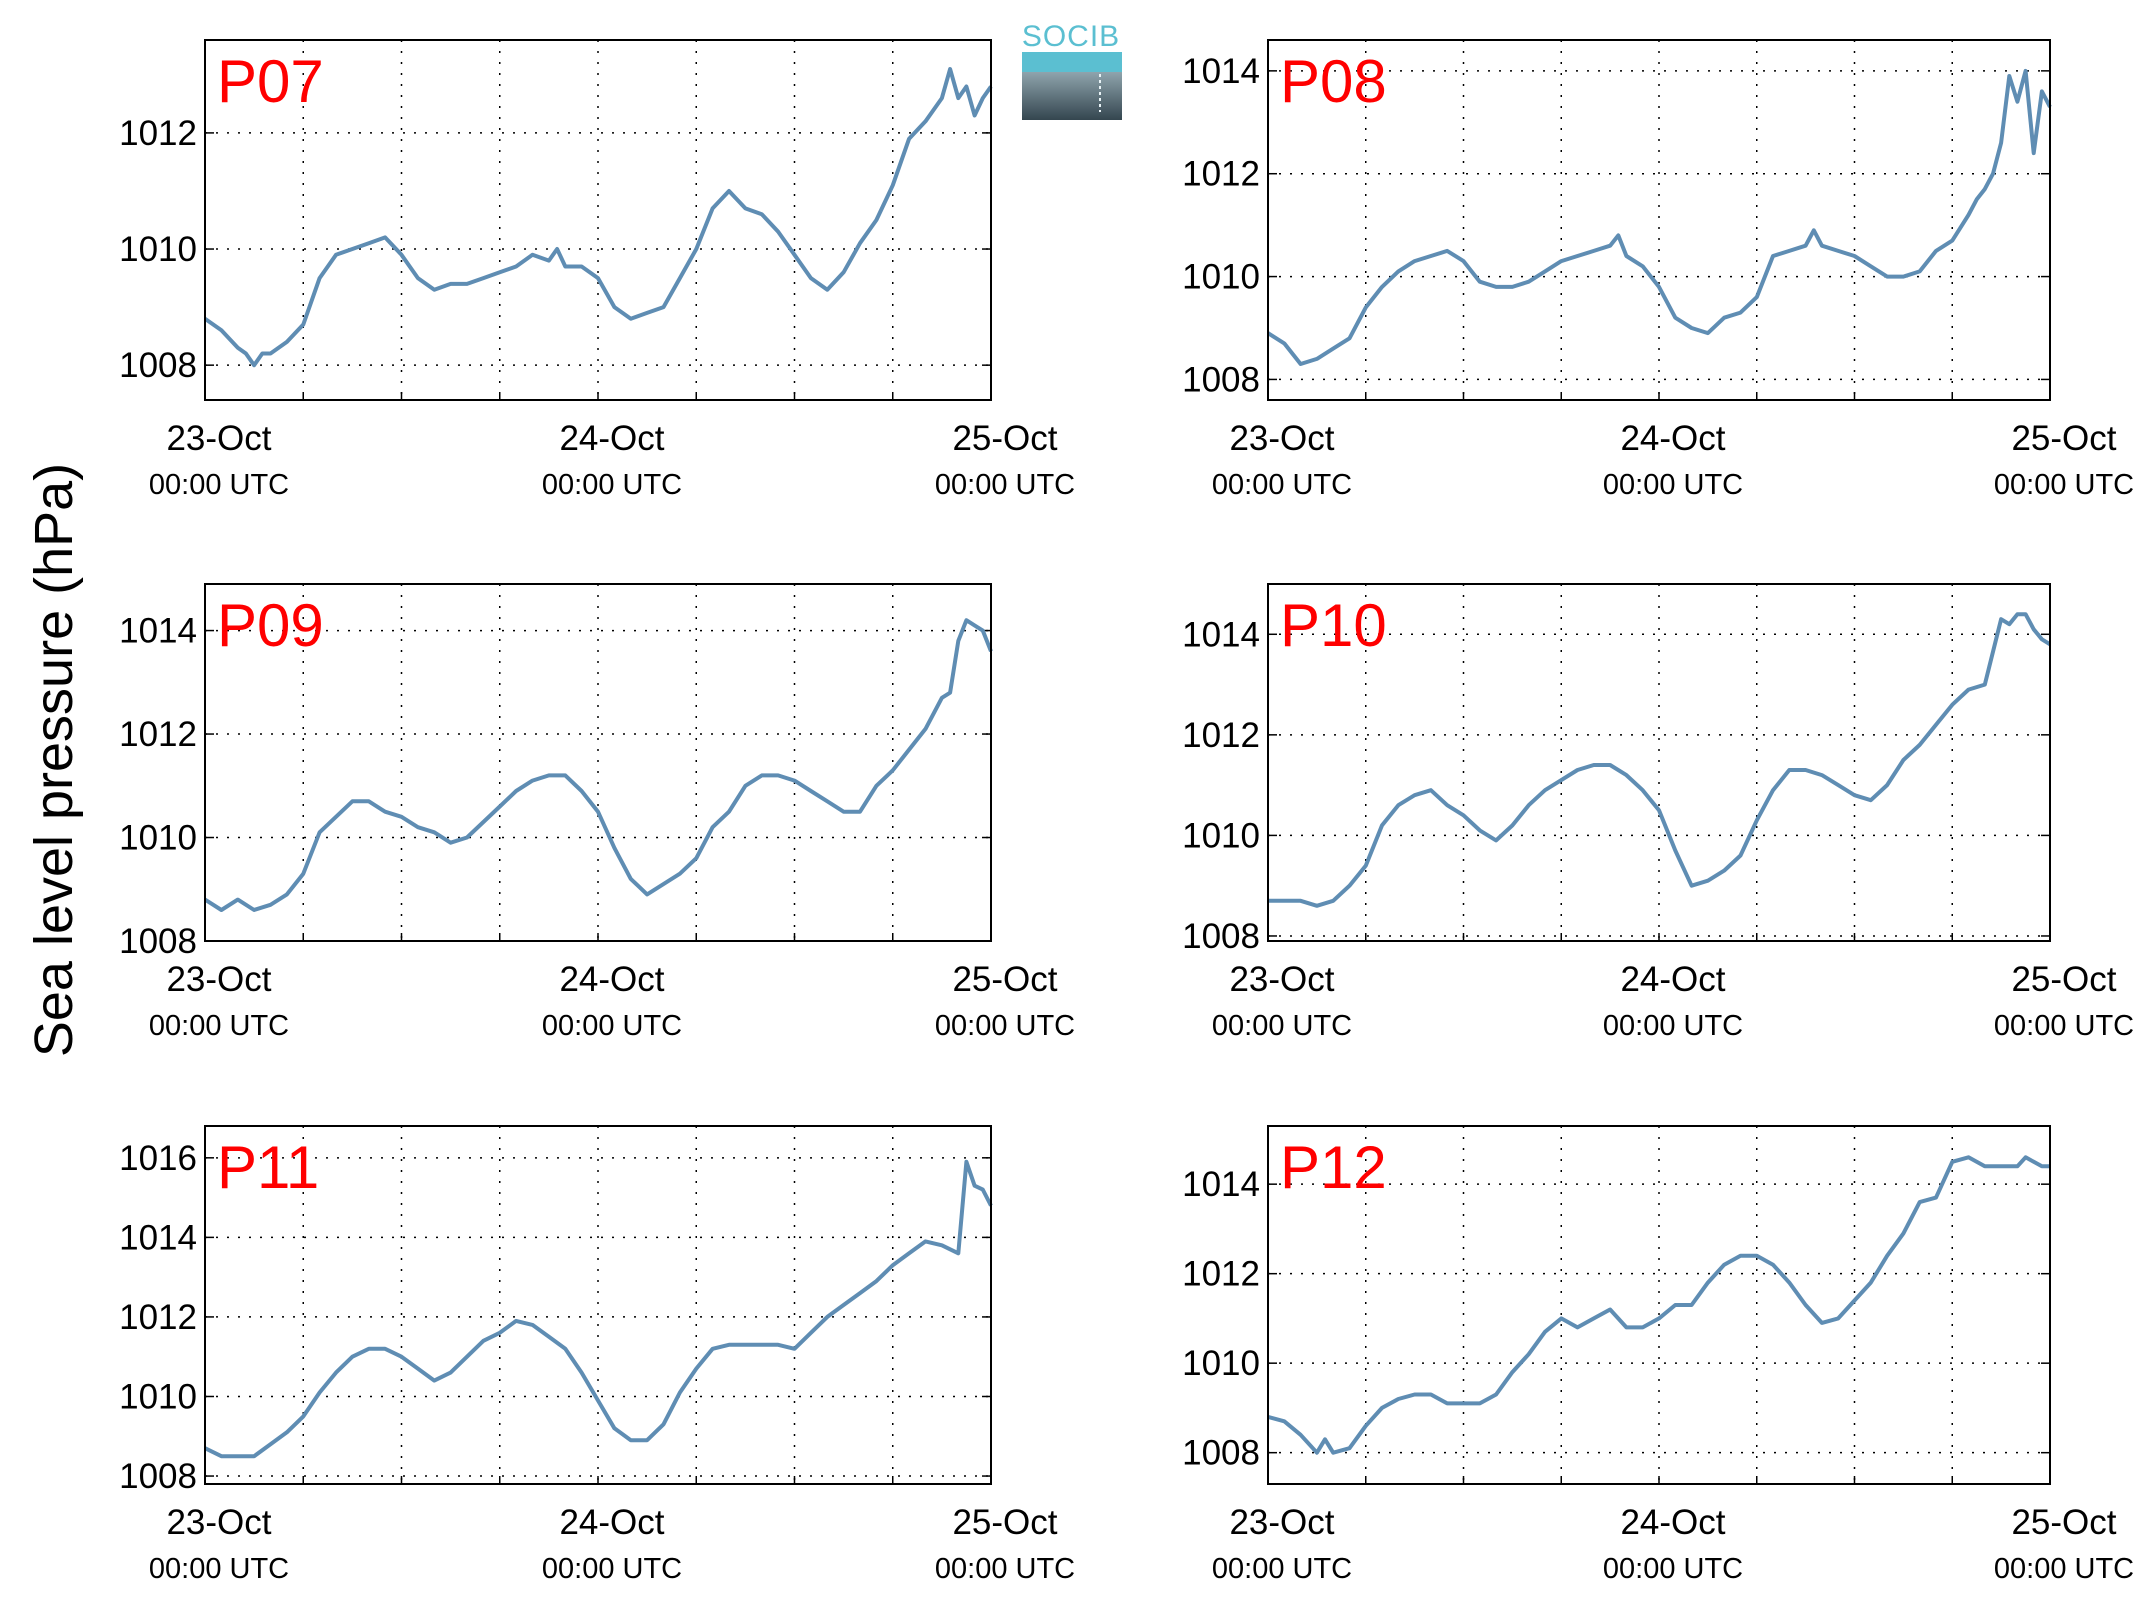  Describe the element at coordinates (1333, 625) in the screenshot. I see `panel-label: P10` at that location.